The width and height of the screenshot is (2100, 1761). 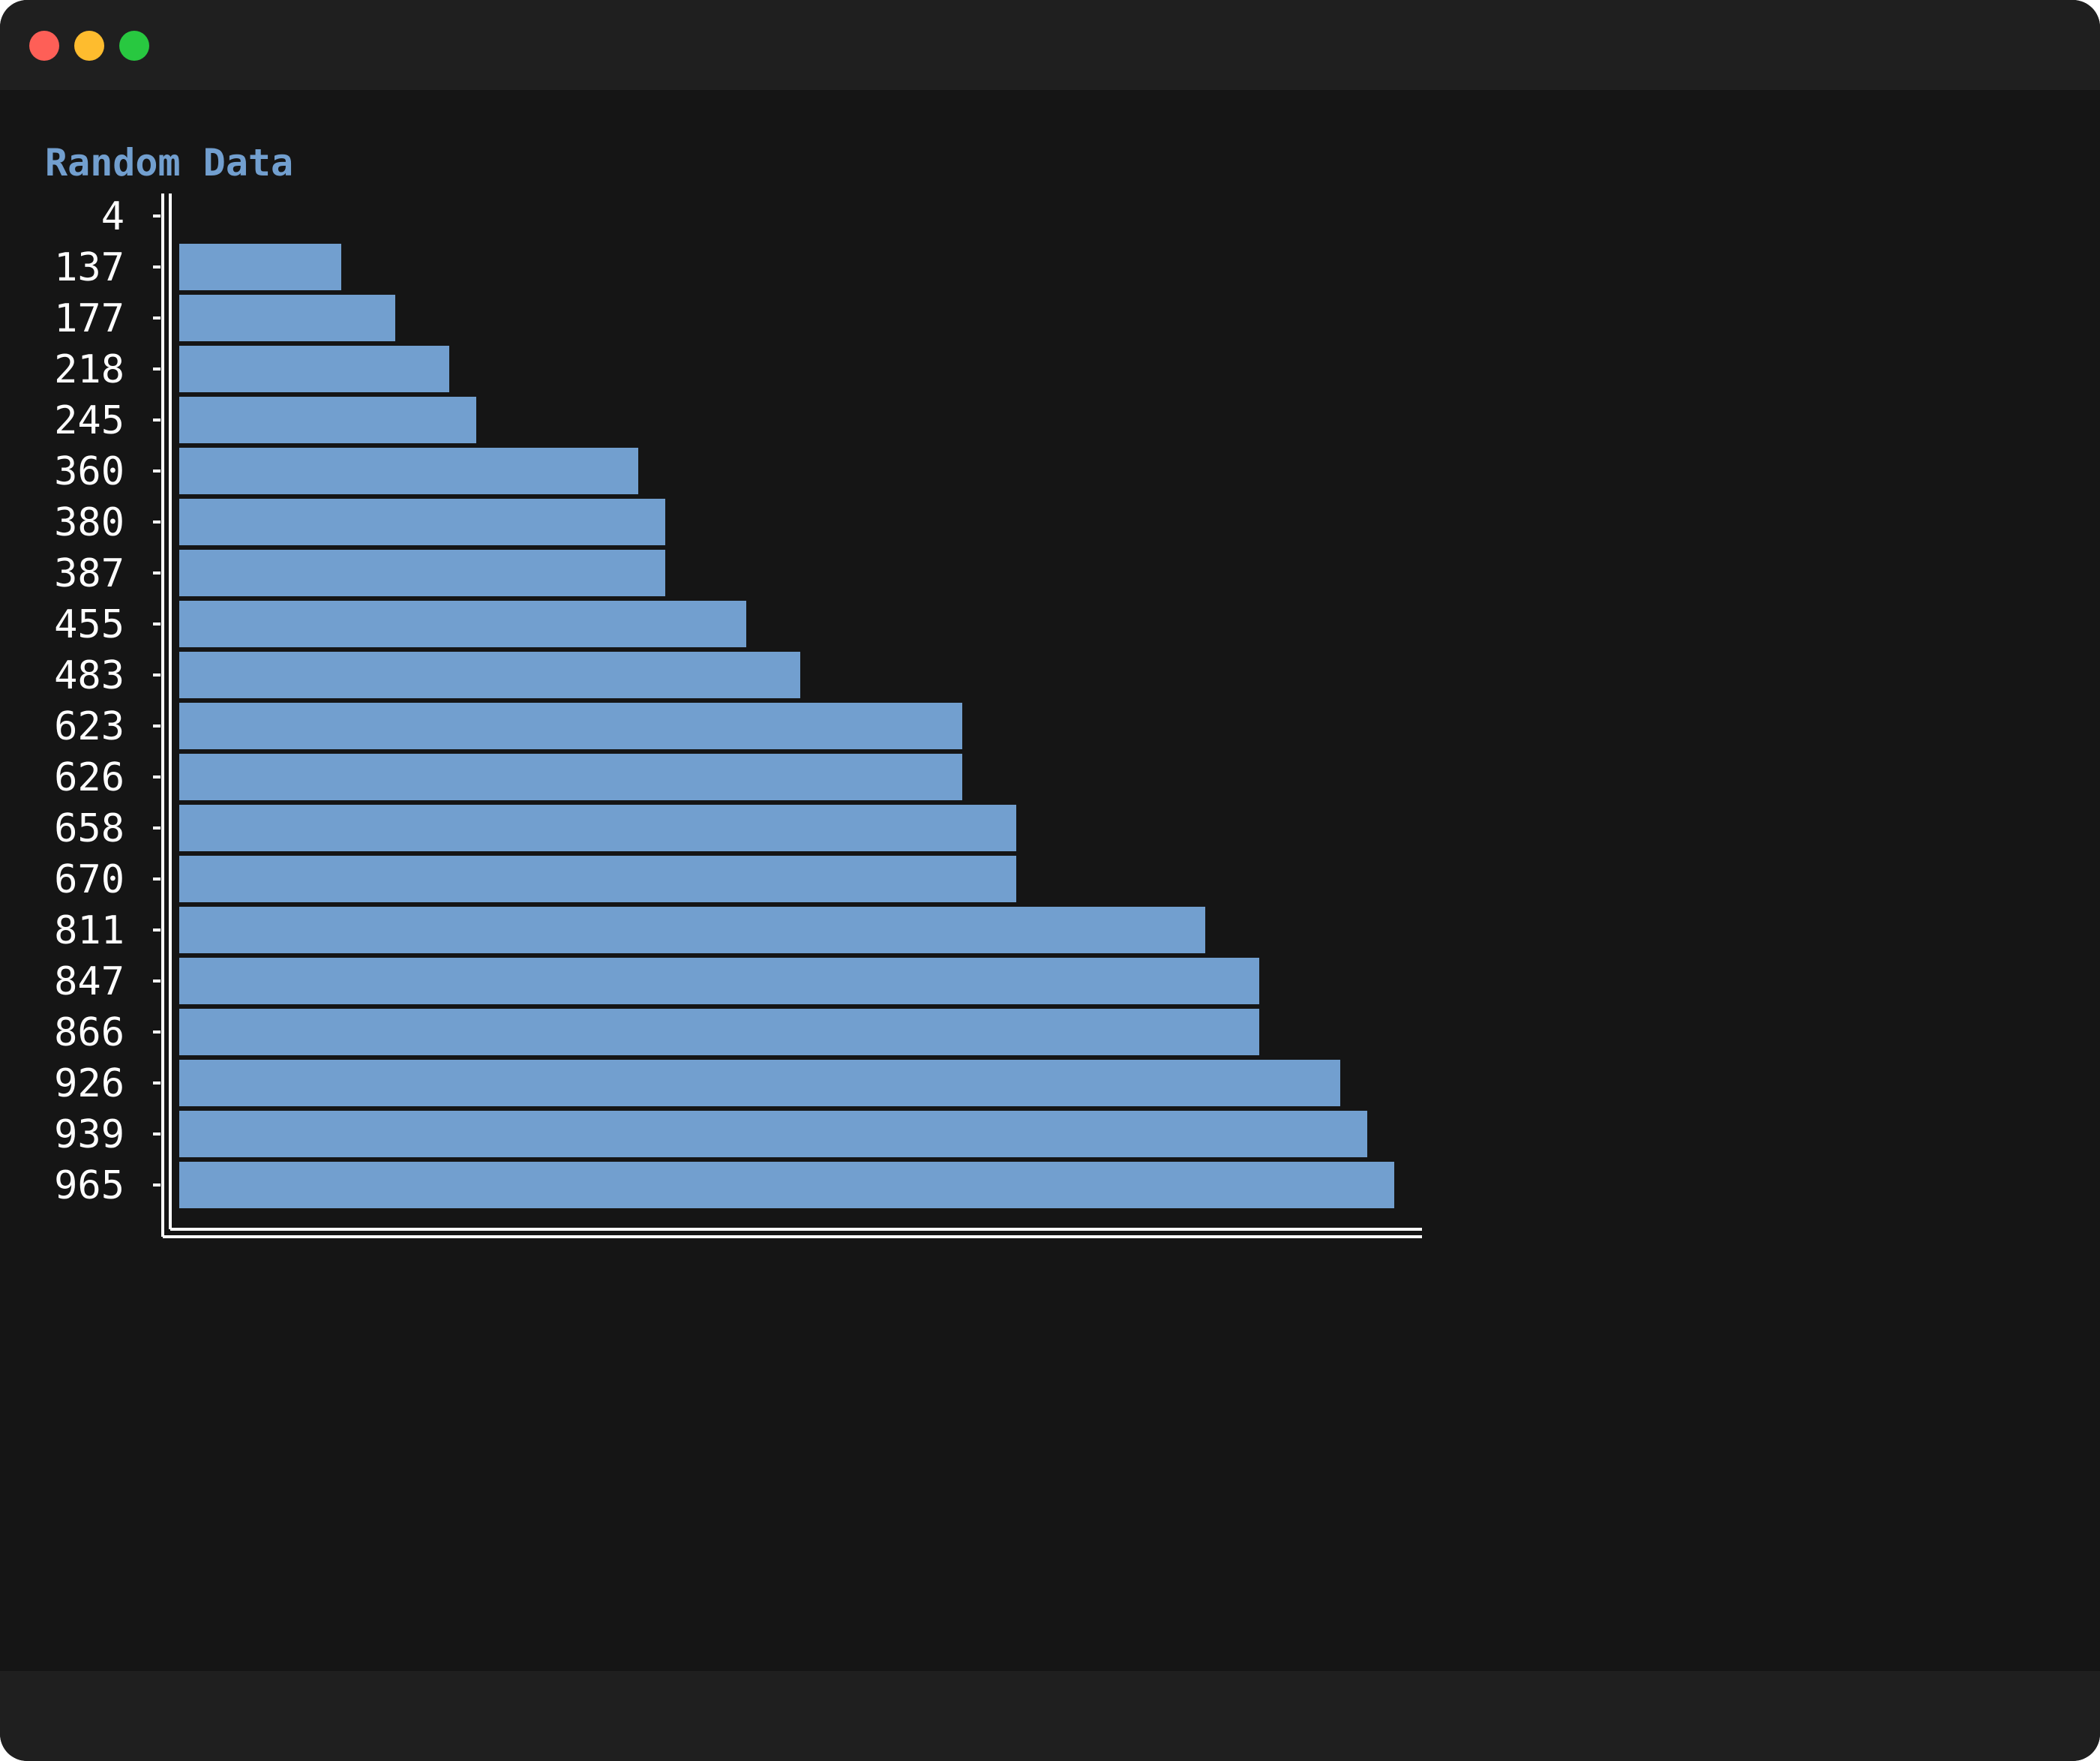 What do you see at coordinates (1050, 45) in the screenshot?
I see `title-bar` at bounding box center [1050, 45].